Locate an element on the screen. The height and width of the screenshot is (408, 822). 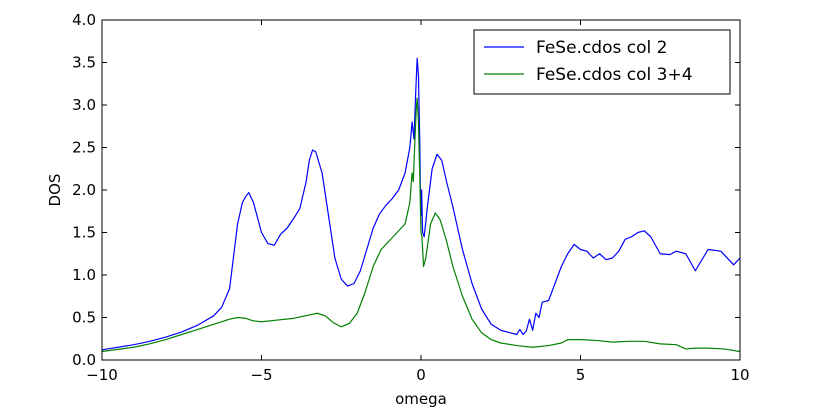
x-tick-label: 10 is located at coordinates (739, 375).